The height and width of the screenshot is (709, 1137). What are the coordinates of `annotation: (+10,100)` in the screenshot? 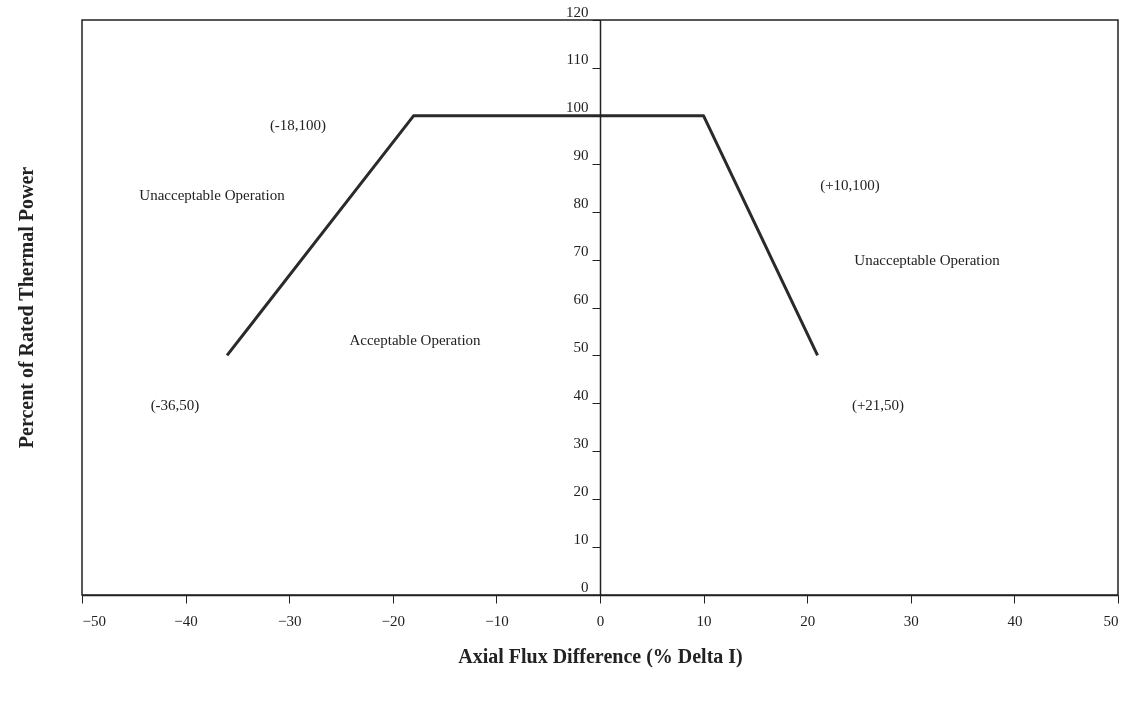 It's located at (850, 185).